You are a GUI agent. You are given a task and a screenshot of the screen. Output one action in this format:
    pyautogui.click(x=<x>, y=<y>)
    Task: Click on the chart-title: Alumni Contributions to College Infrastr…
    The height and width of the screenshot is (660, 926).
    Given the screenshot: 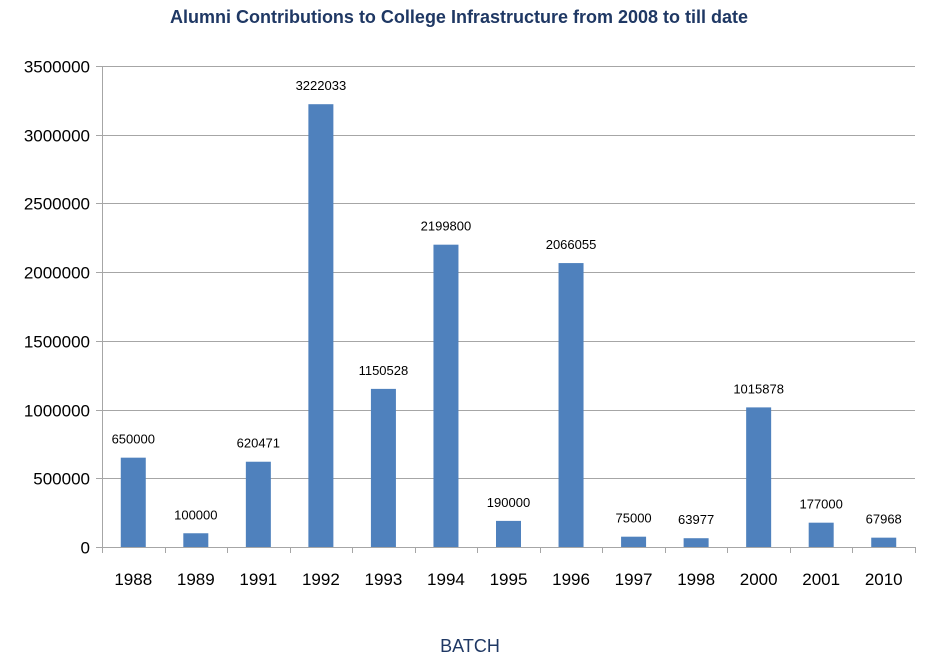 What is the action you would take?
    pyautogui.click(x=459, y=17)
    